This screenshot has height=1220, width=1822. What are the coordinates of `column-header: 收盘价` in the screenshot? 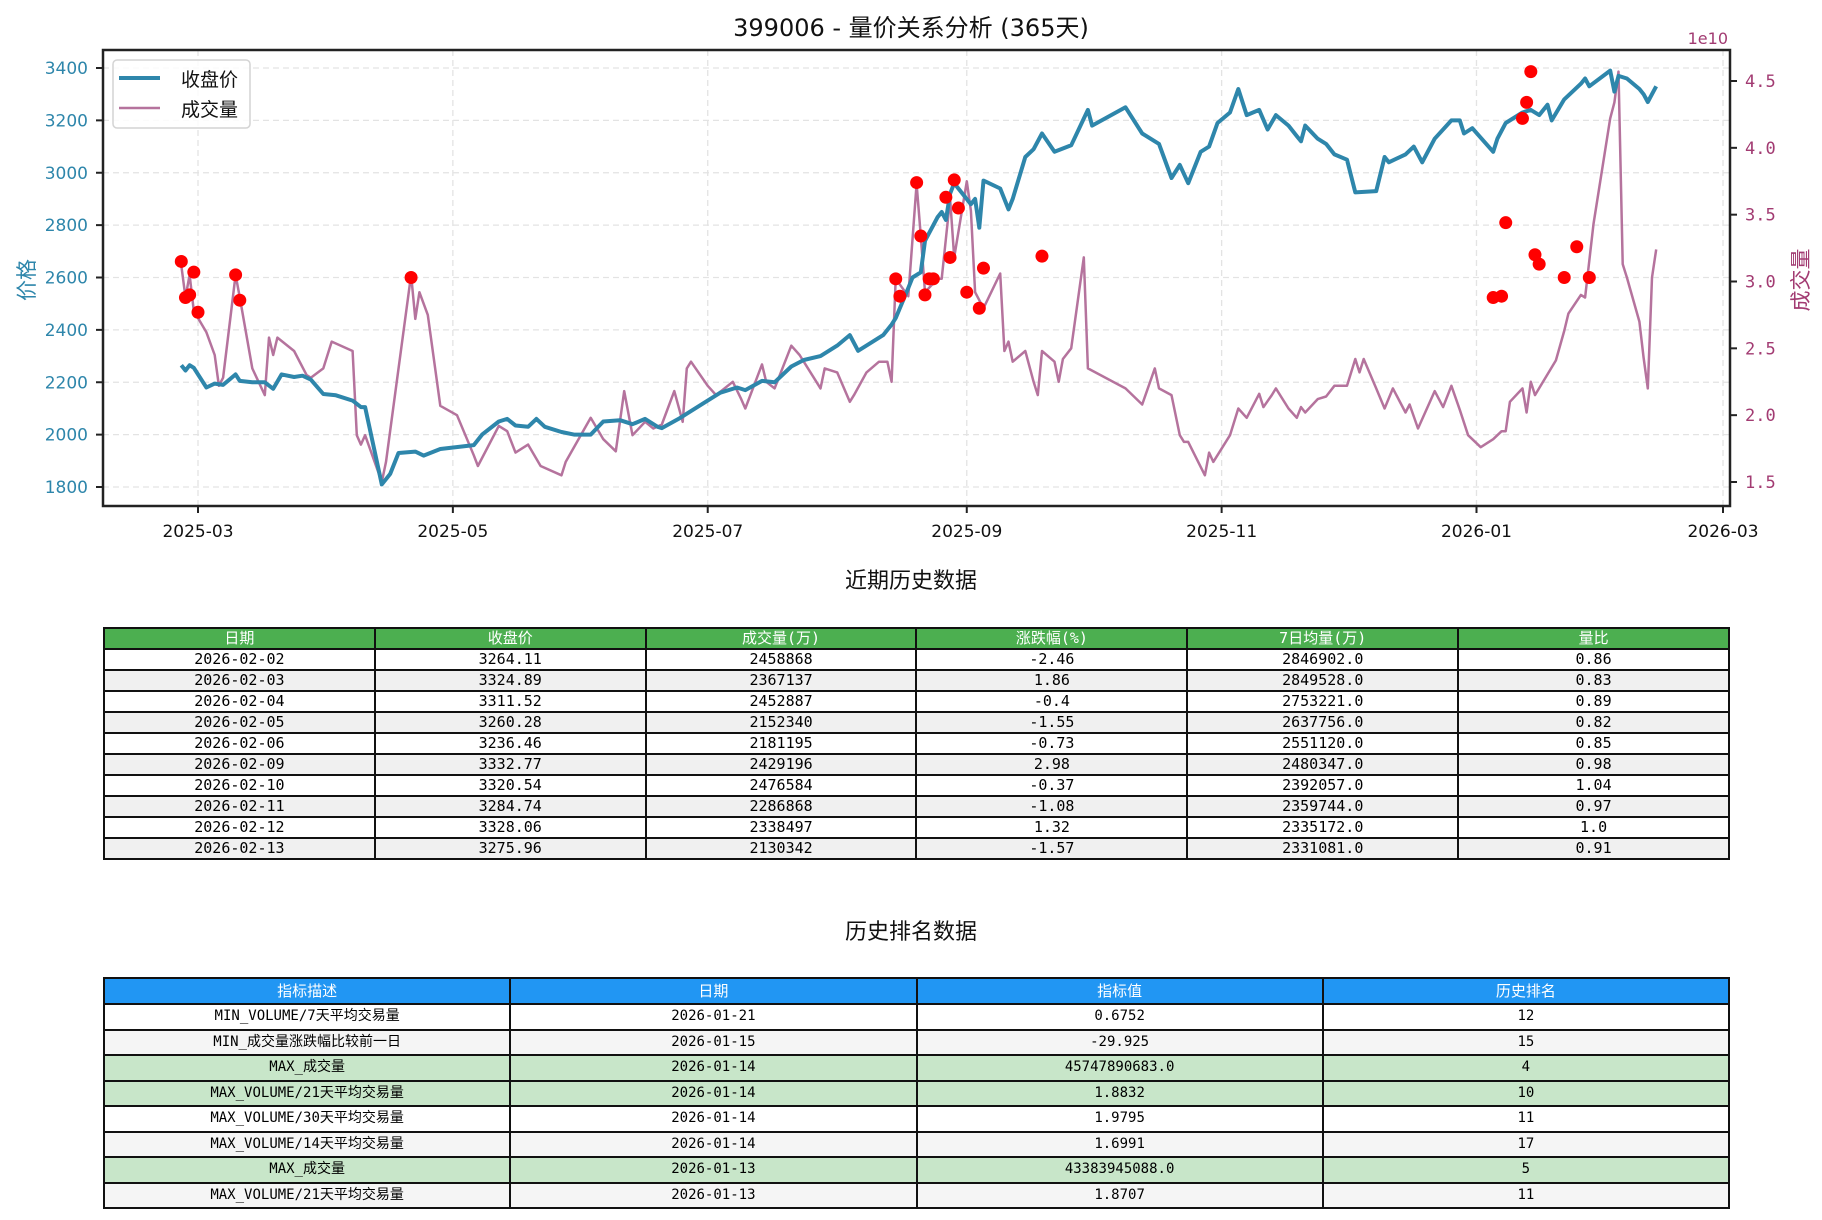 It's located at (510, 638).